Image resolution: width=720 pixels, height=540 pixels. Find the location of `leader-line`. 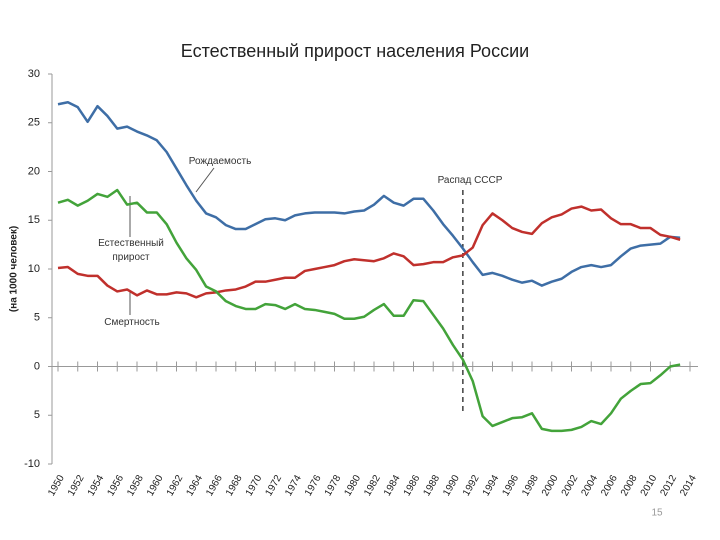

leader-line is located at coordinates (205, 180).